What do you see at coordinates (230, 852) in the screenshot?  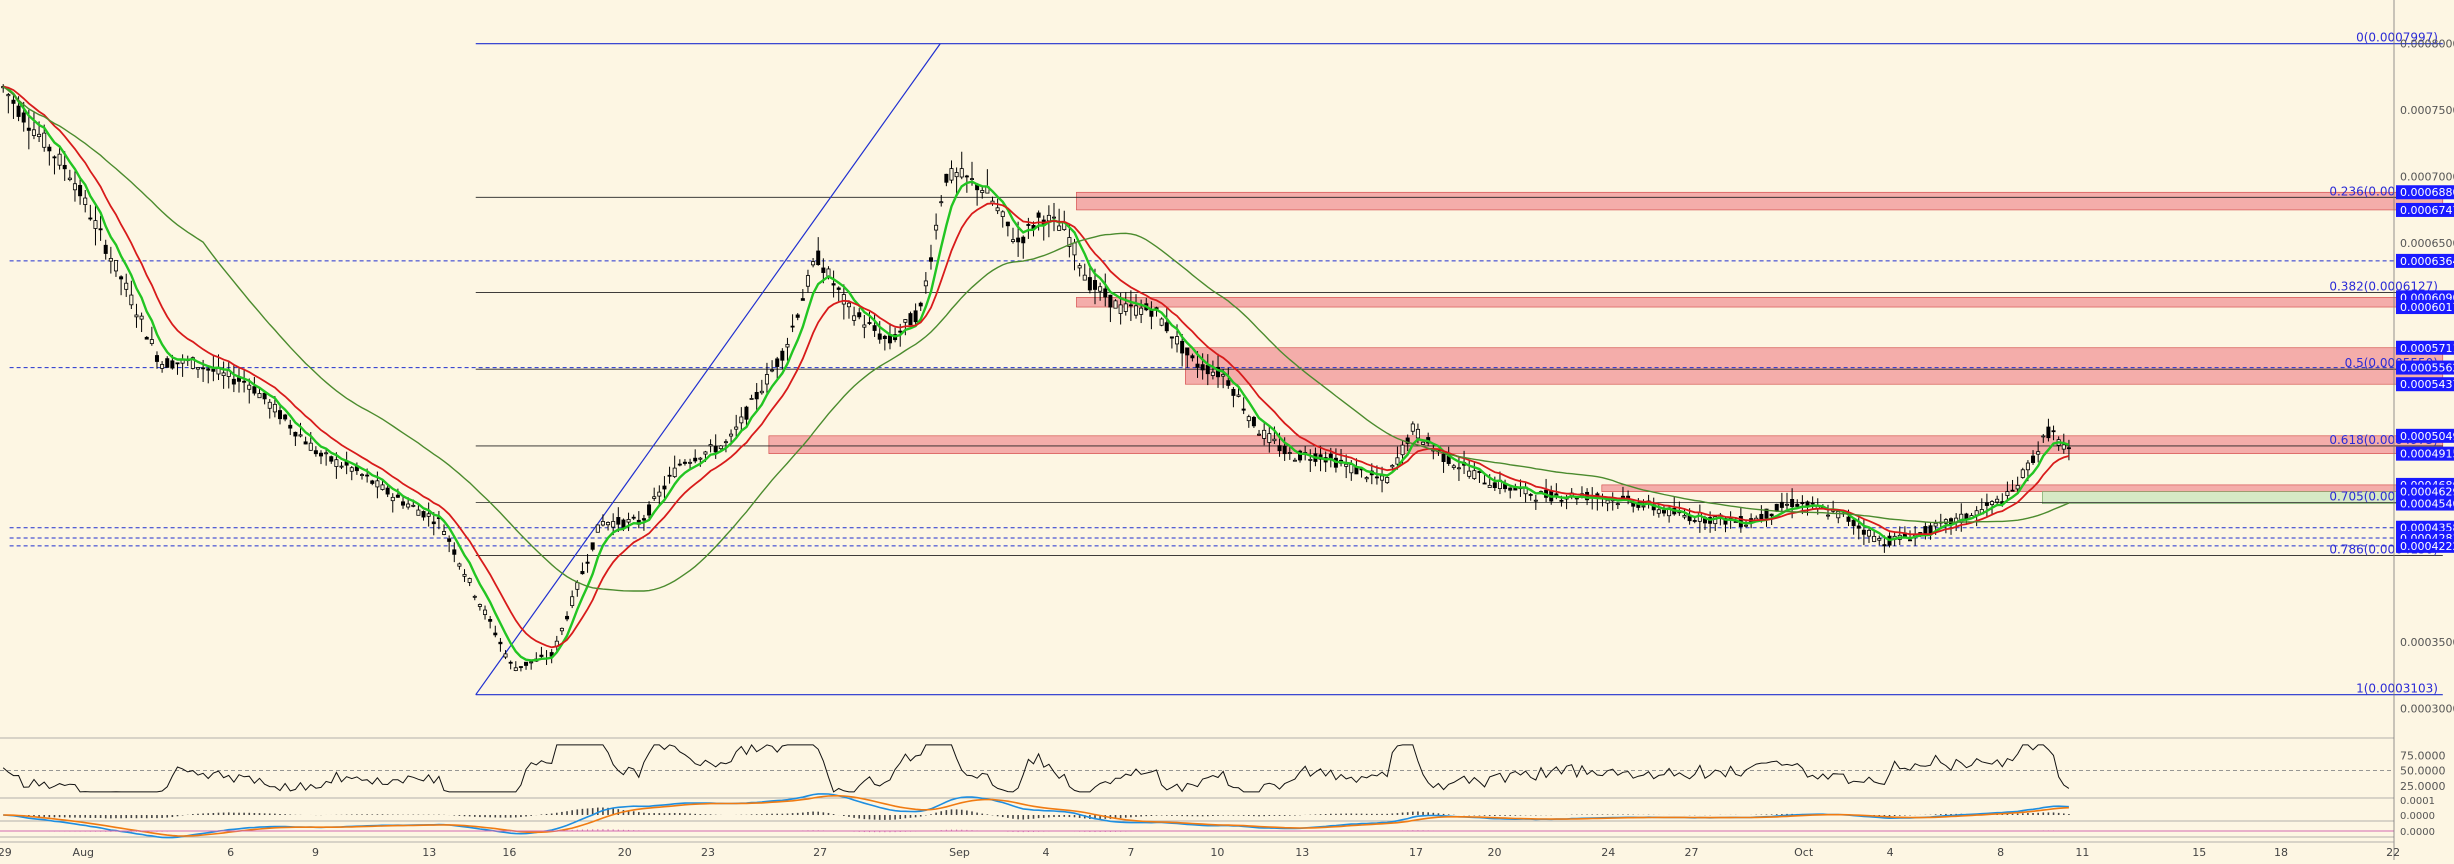 I see `x-tick-label: 6` at bounding box center [230, 852].